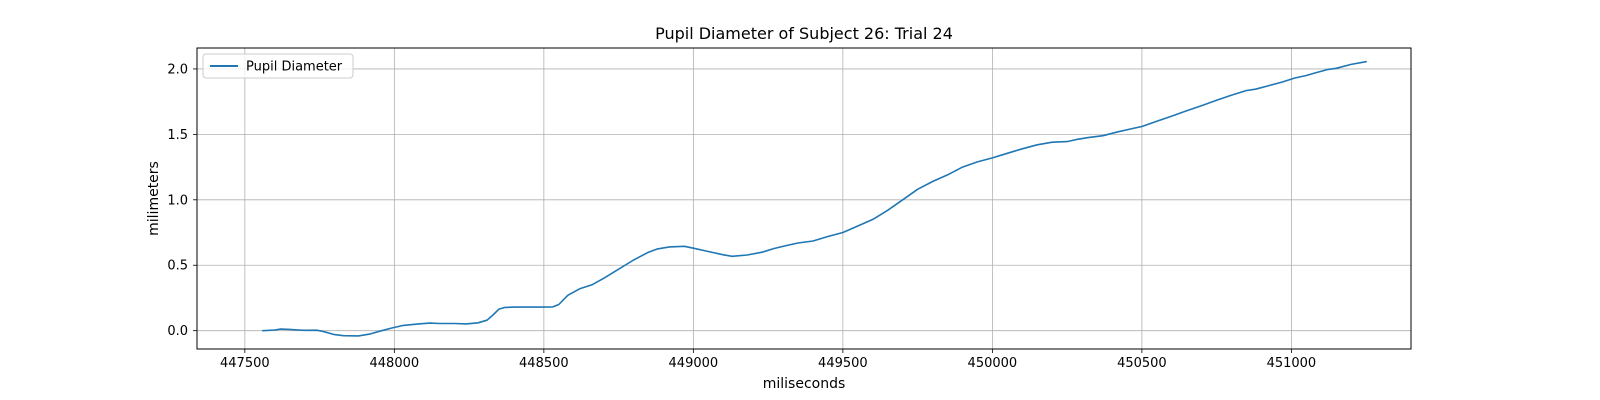 The height and width of the screenshot is (400, 1600). Describe the element at coordinates (245, 363) in the screenshot. I see `x-tick-label: 447500` at that location.